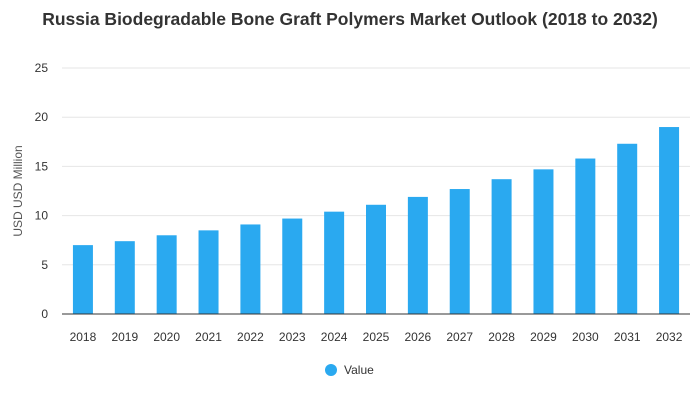  What do you see at coordinates (331, 370) in the screenshot?
I see `legend-swatch` at bounding box center [331, 370].